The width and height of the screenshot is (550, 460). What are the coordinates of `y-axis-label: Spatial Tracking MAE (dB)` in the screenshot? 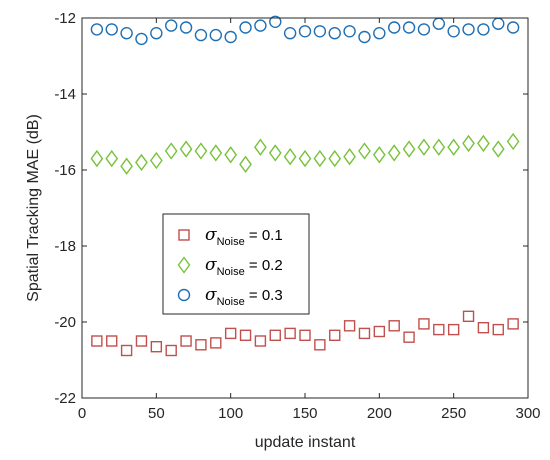 It's located at (33, 208).